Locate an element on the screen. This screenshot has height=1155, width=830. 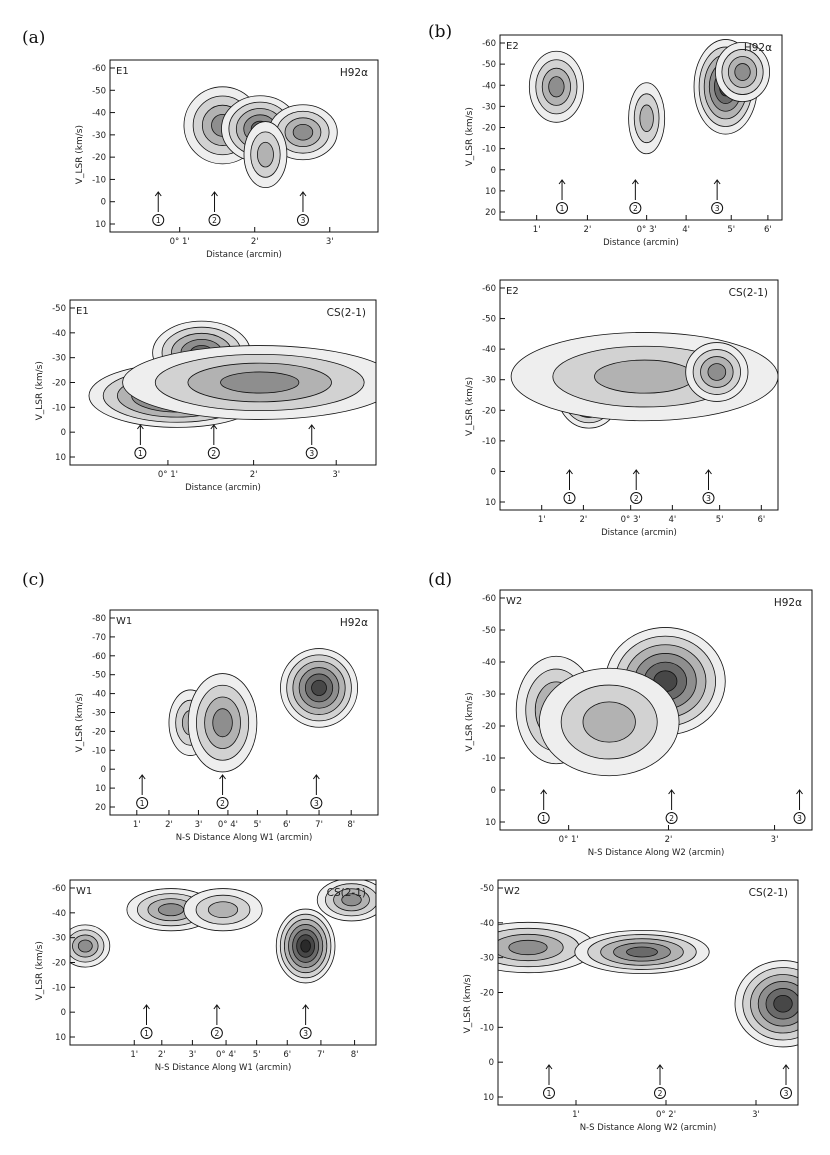
species-label: CS(2-1) is located at coordinates (346, 893).